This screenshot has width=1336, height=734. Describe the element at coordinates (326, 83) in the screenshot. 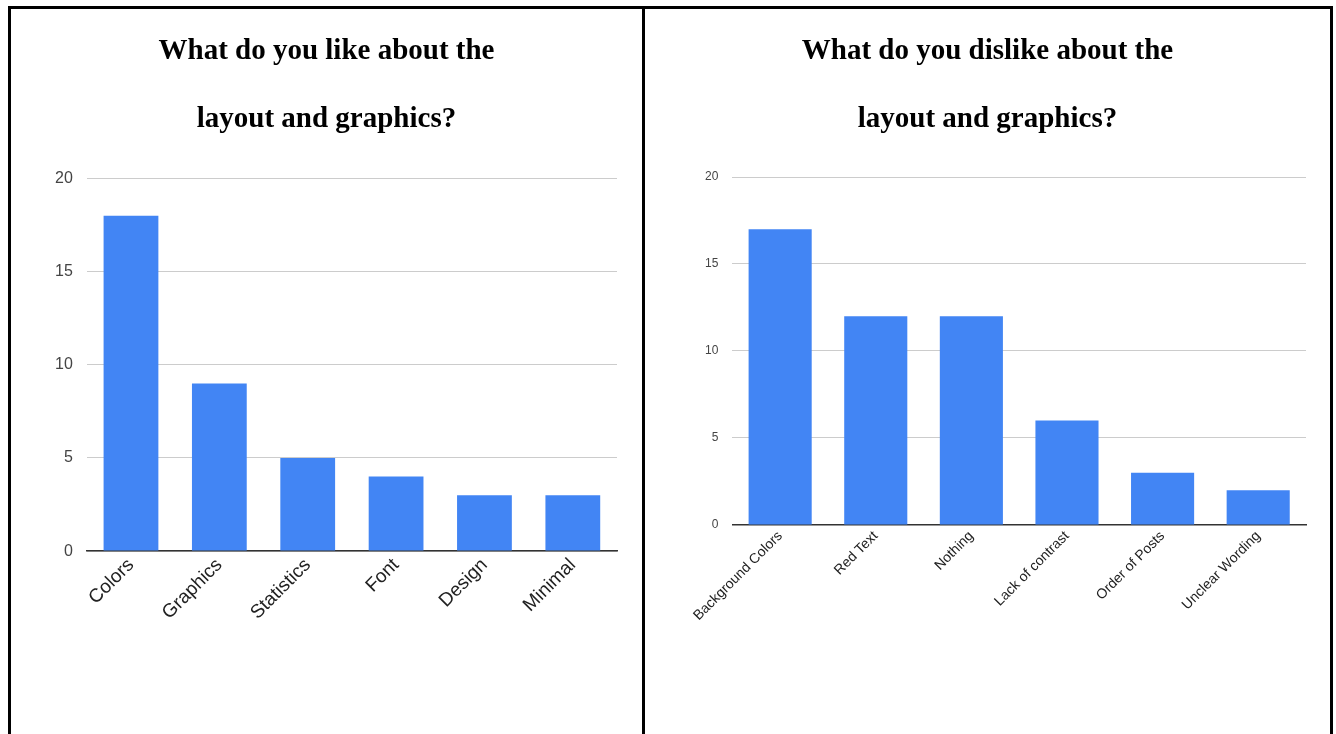

I see `chart-title: What do you like about the layout and graphics?` at that location.